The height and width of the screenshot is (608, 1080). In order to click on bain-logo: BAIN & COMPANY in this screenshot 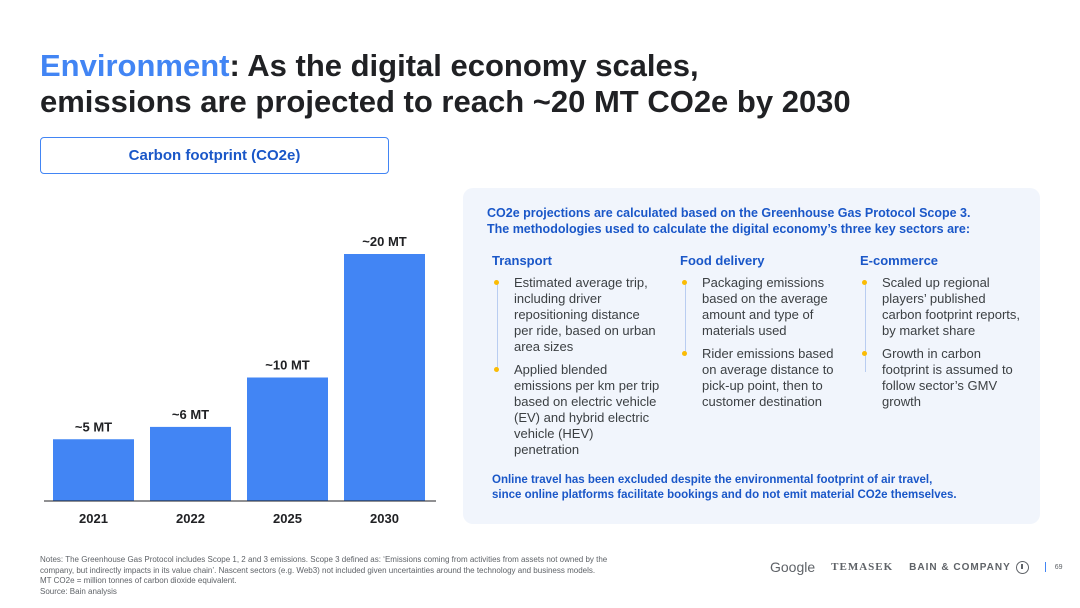, I will do `click(969, 567)`.